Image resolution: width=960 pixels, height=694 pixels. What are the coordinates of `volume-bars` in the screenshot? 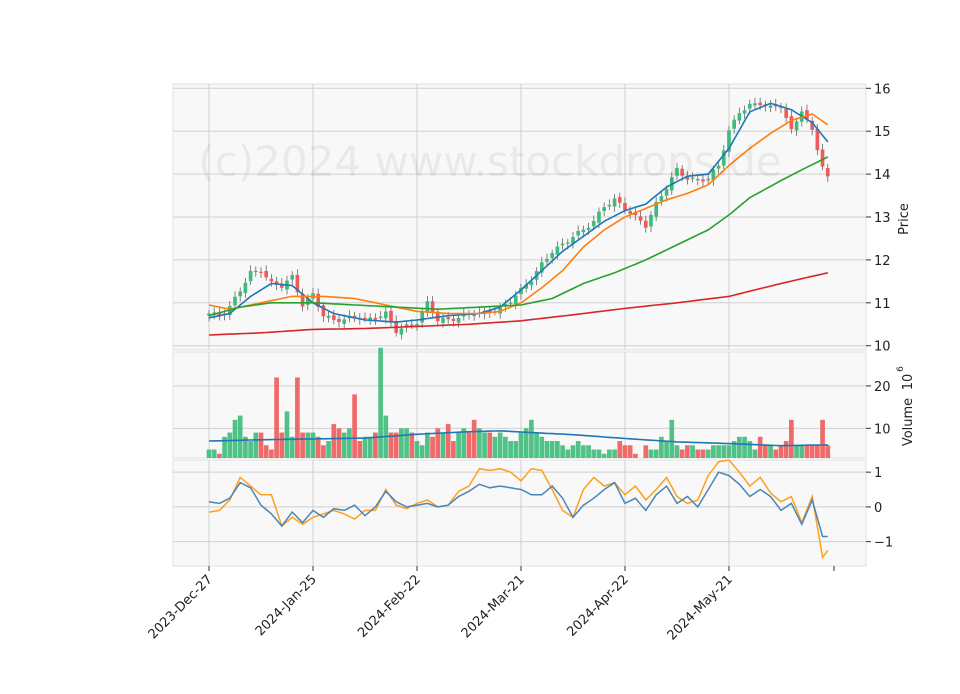 It's located at (518, 402).